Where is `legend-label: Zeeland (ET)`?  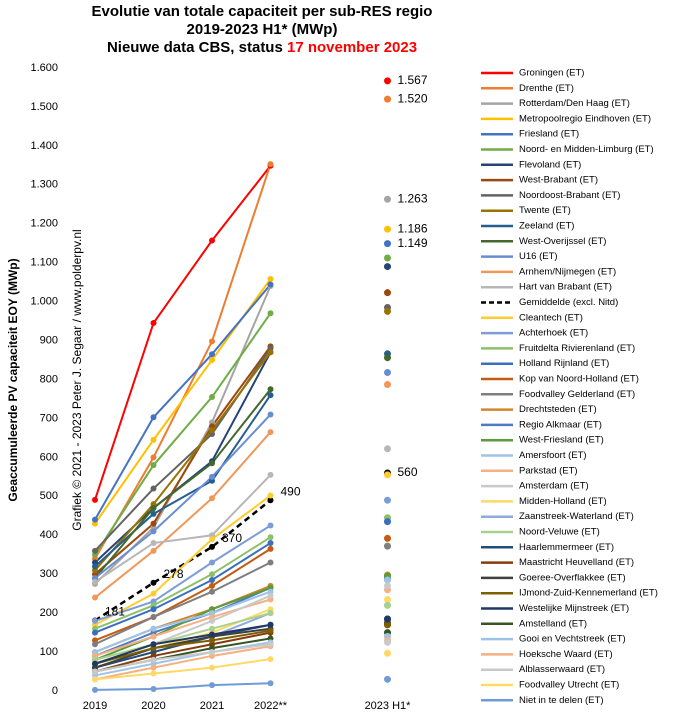
legend-label: Zeeland (ET) is located at coordinates (546, 226).